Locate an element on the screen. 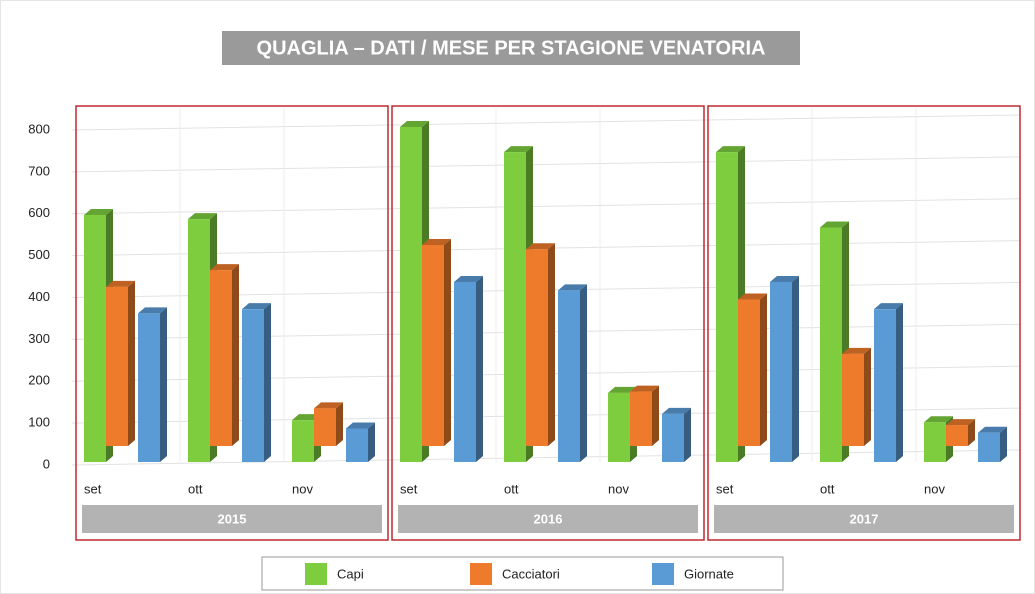 This screenshot has height=594, width=1035. y-tick-label: 100 is located at coordinates (39, 422).